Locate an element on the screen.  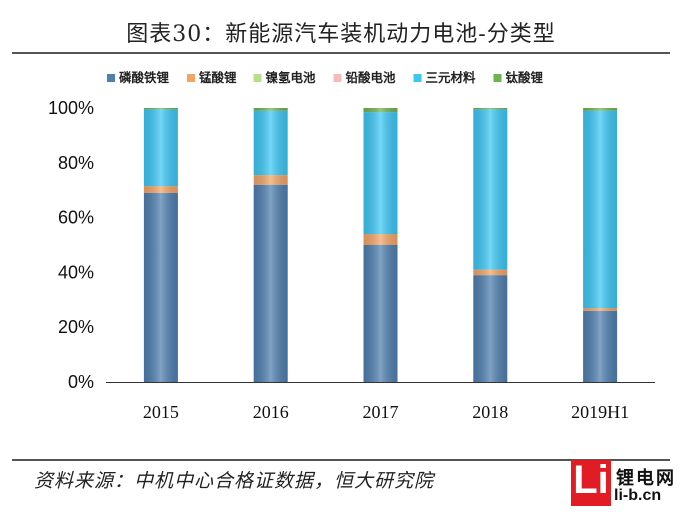
legend-label: 镍氢电池 is located at coordinates (291, 77).